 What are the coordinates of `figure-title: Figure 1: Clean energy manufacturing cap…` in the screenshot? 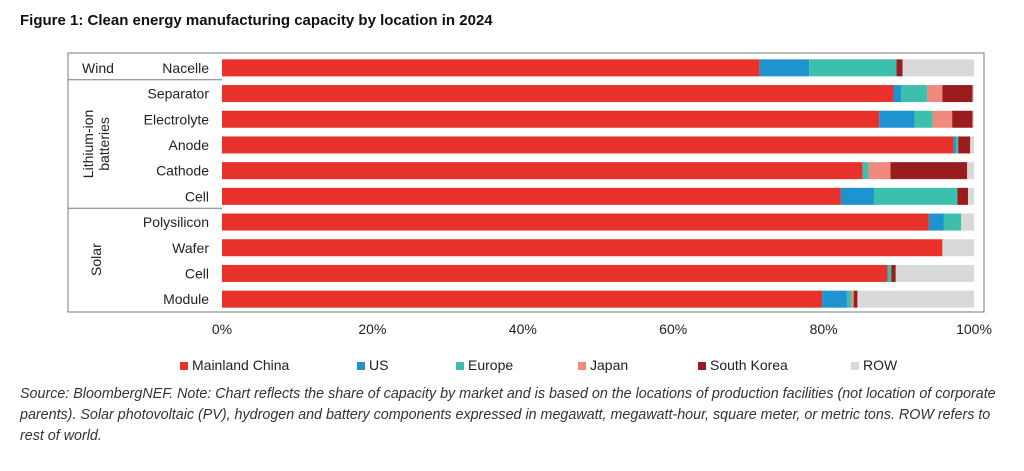 It's located at (256, 20).